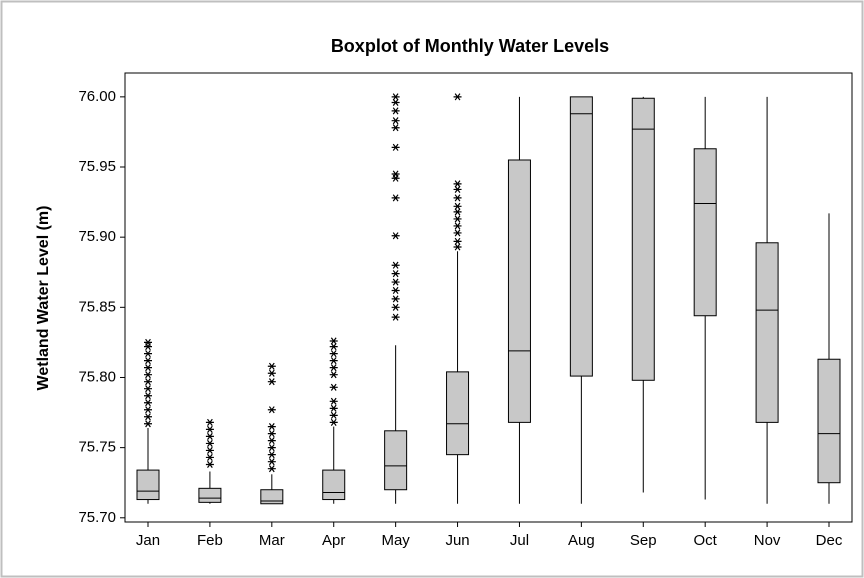 The width and height of the screenshot is (864, 578). What do you see at coordinates (829, 540) in the screenshot?
I see `x-tick-label: Dec` at bounding box center [829, 540].